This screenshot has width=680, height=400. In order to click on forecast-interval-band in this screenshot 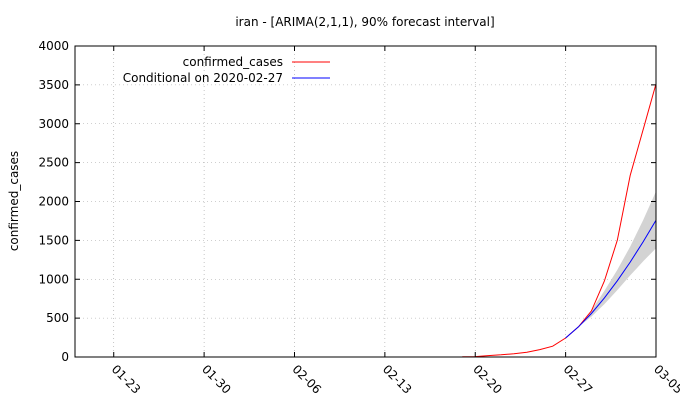, I will do `click(610, 264)`.